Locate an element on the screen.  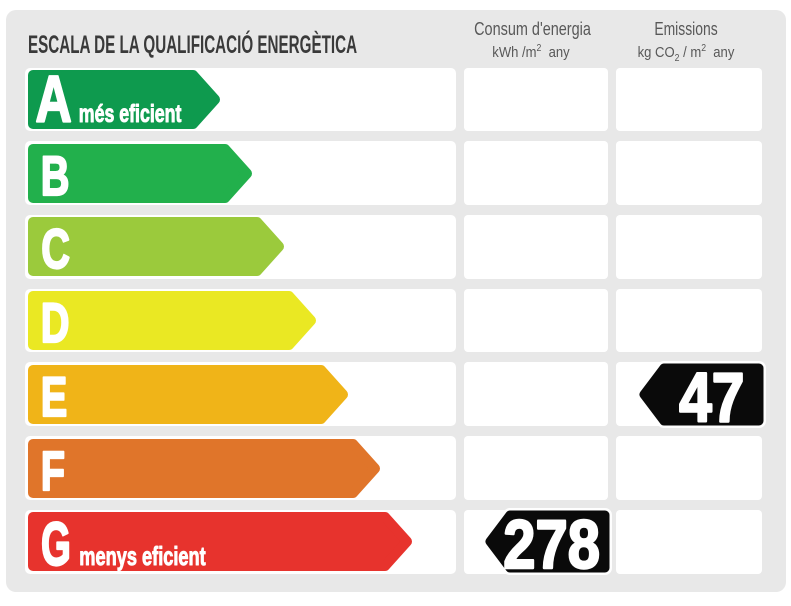
svg-text: més eficient is located at coordinates (130, 113).